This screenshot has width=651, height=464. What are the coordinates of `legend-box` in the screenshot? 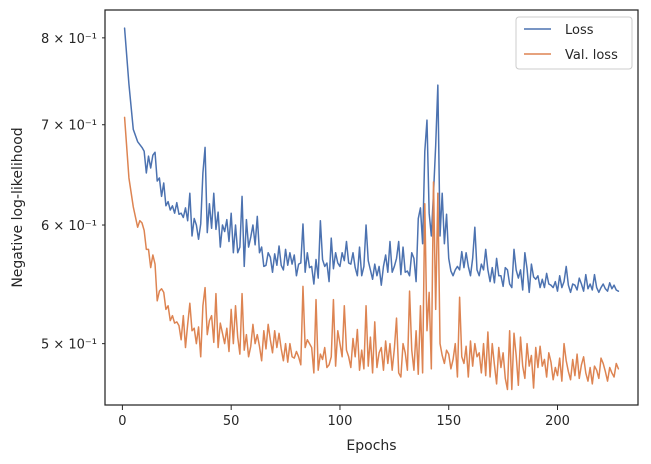 It's located at (574, 43).